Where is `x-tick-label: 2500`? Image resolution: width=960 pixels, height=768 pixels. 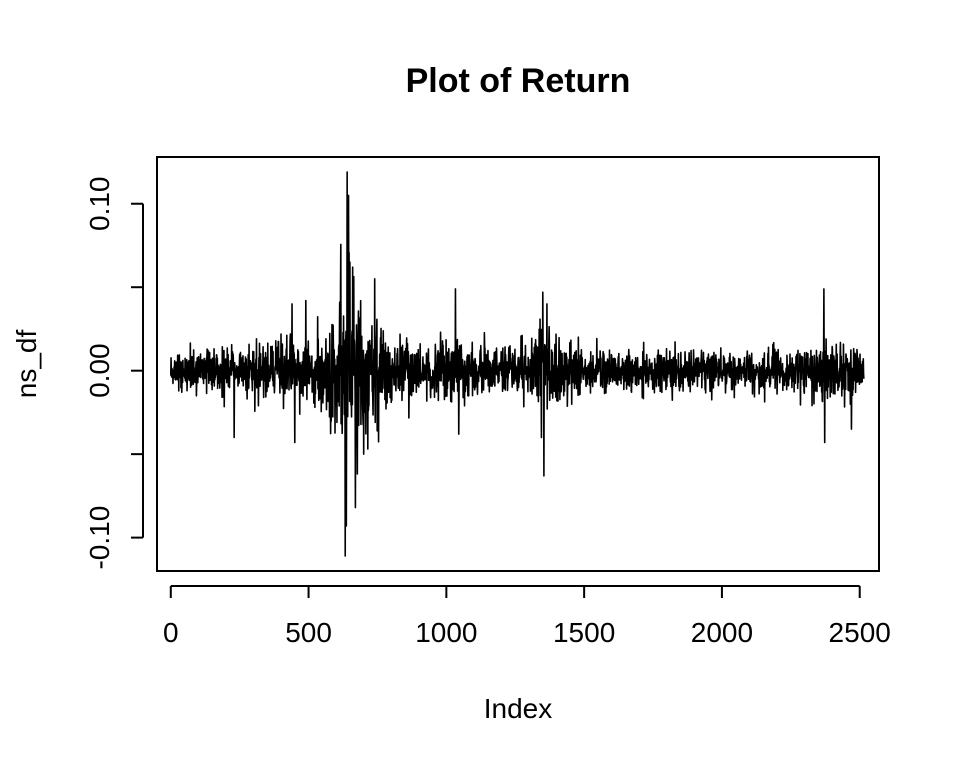 x-tick-label: 2500 is located at coordinates (860, 632).